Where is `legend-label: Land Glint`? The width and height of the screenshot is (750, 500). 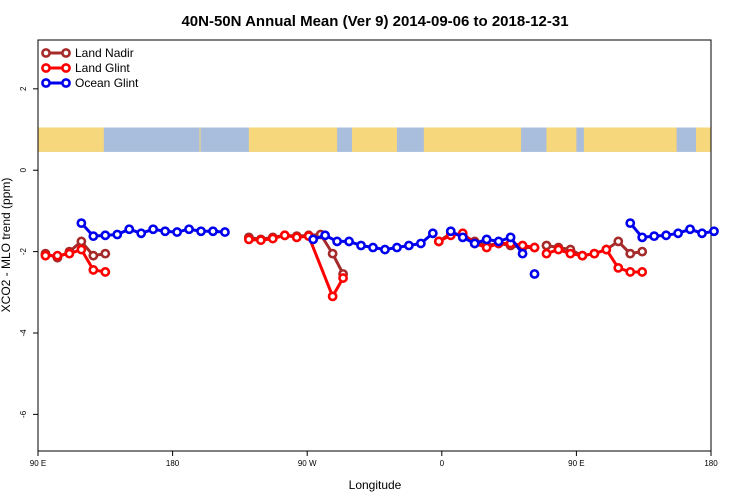 legend-label: Land Glint is located at coordinates (102, 68).